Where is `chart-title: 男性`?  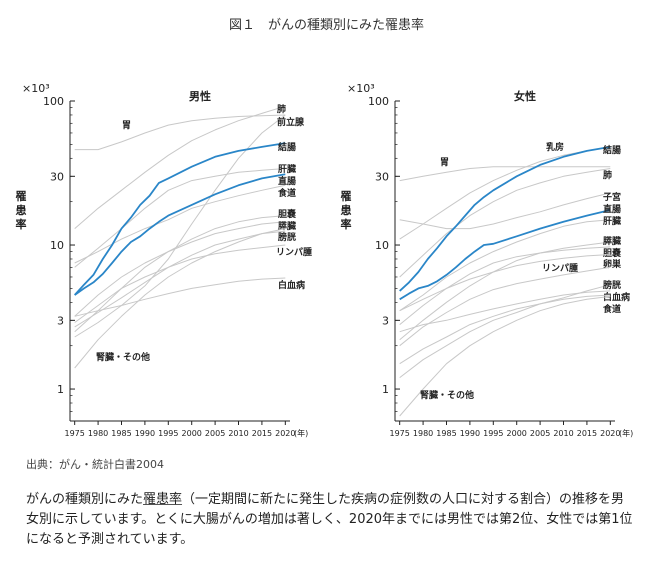 chart-title: 男性 is located at coordinates (200, 96).